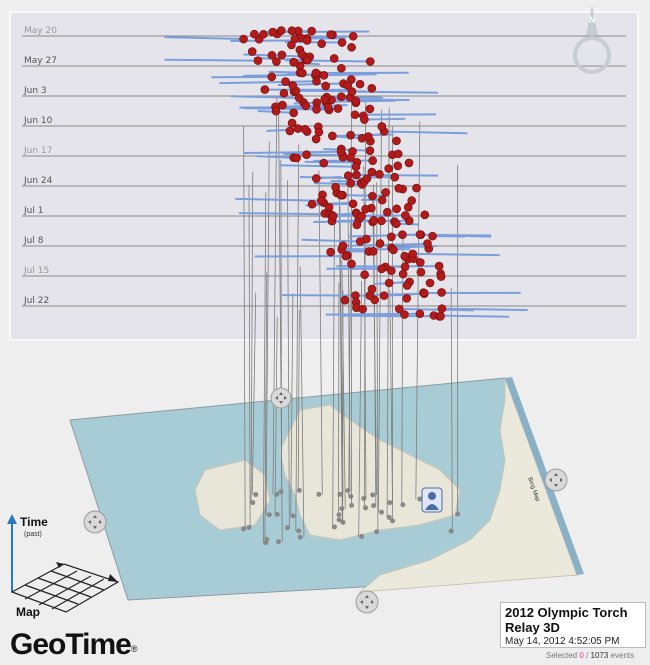 The width and height of the screenshot is (650, 665). What do you see at coordinates (432, 500) in the screenshot?
I see `person-icon` at bounding box center [432, 500].